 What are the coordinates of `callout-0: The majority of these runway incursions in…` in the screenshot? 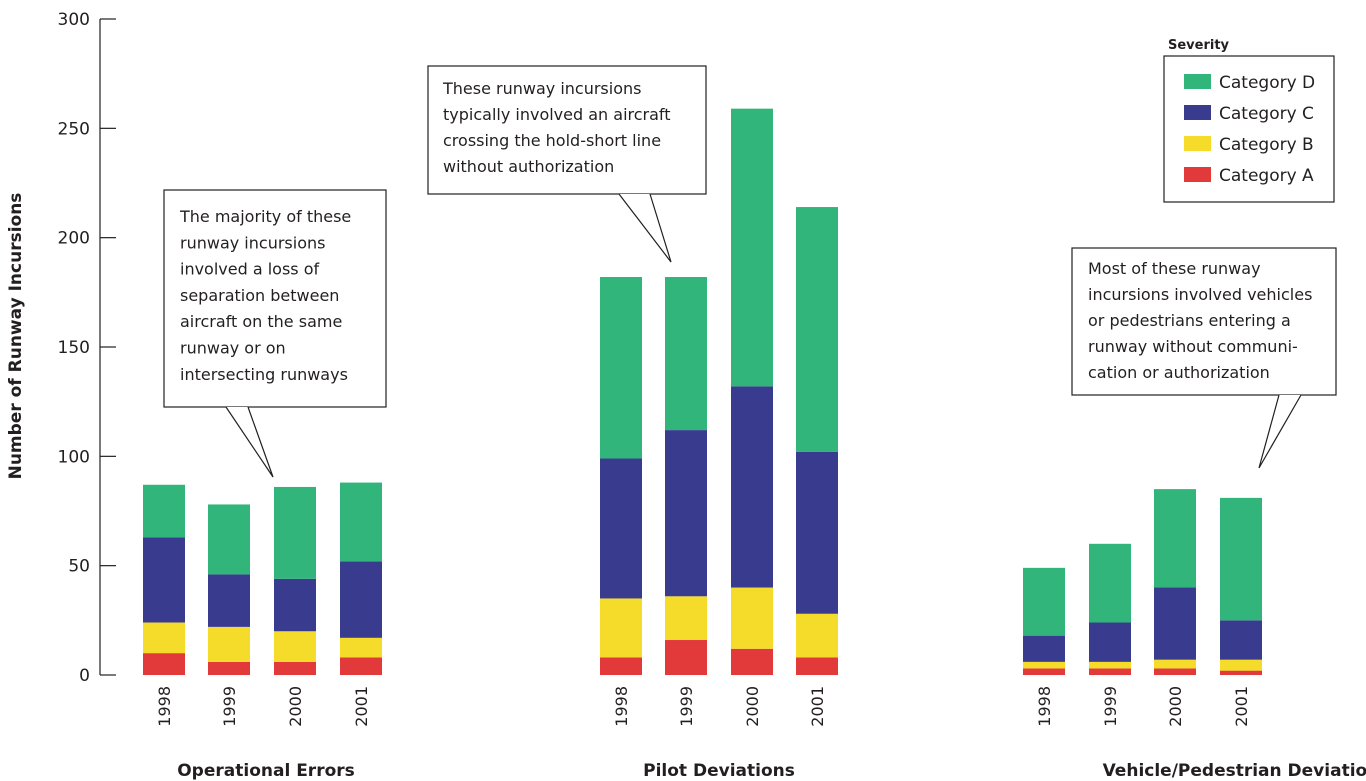 It's located at (275, 333).